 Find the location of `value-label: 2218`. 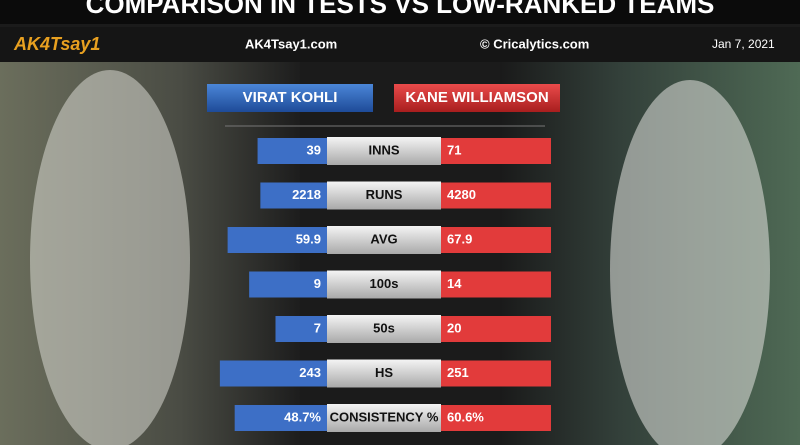

value-label: 2218 is located at coordinates (306, 194).